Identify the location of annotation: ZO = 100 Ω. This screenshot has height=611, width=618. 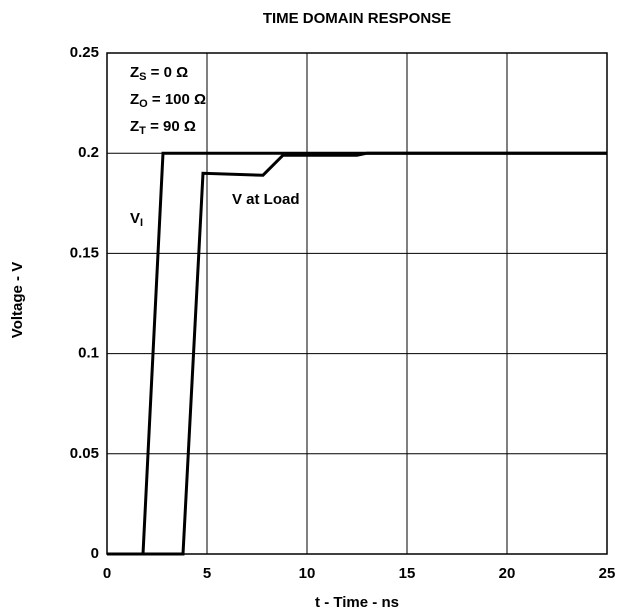
(168, 100).